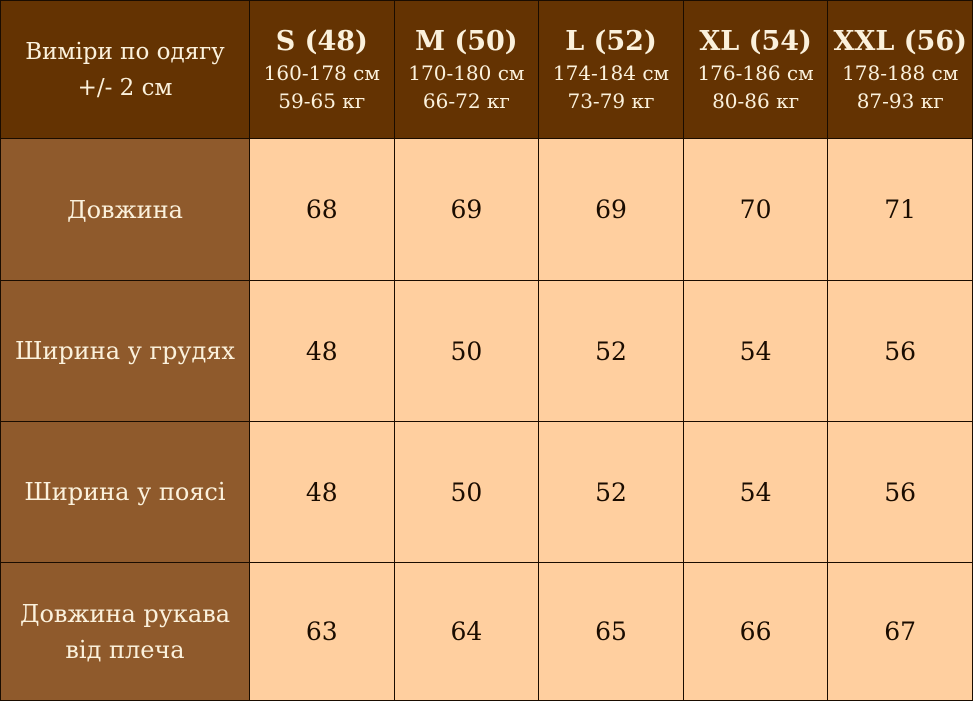 The image size is (973, 701). I want to click on size-name: XL (54), so click(755, 41).